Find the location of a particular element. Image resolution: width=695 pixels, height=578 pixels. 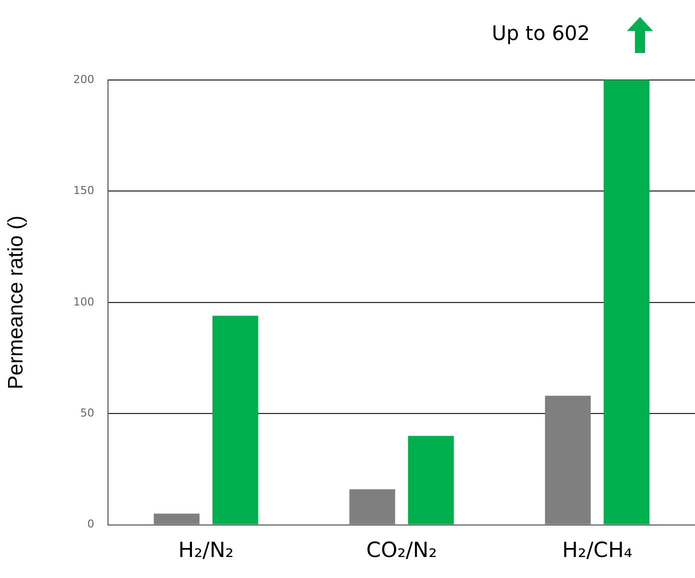

y-axis-title: Permeance ratio () is located at coordinates (16, 302).